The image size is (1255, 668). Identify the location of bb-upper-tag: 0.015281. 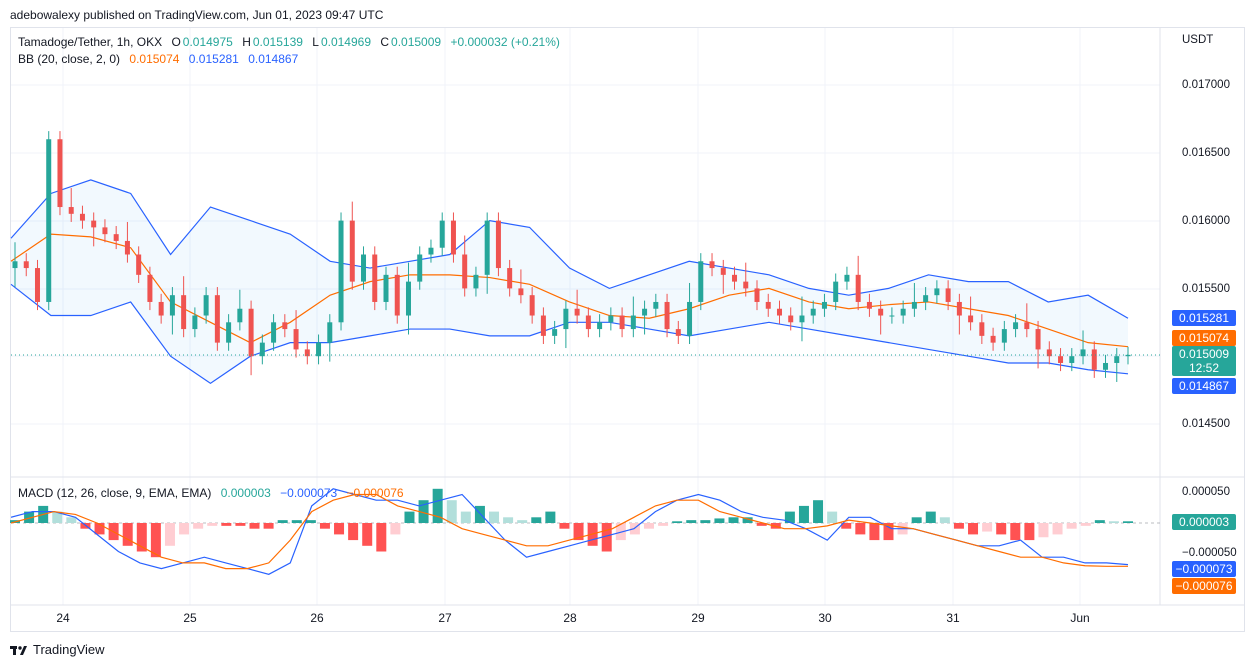
(1204, 318).